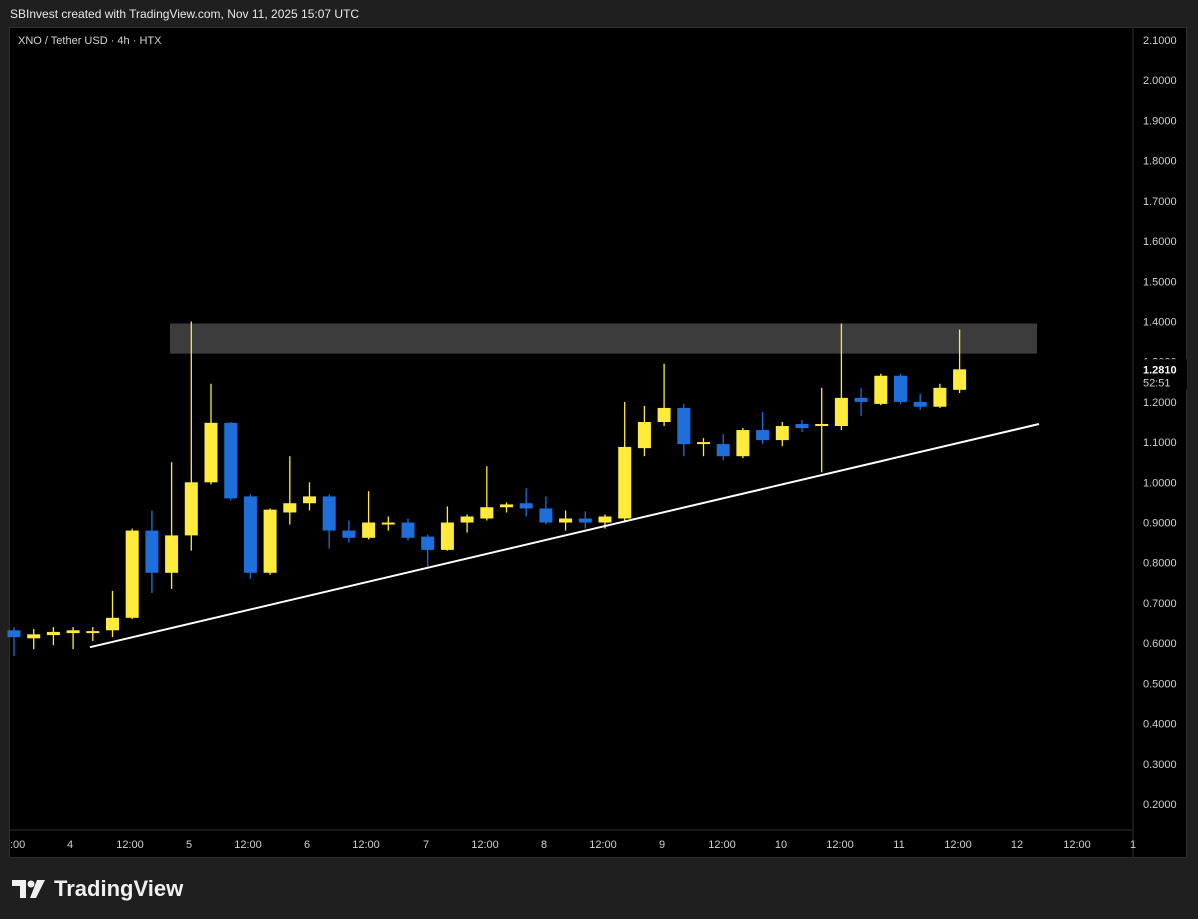  Describe the element at coordinates (1160, 765) in the screenshot. I see `y-tick-label: 0.3000` at that location.